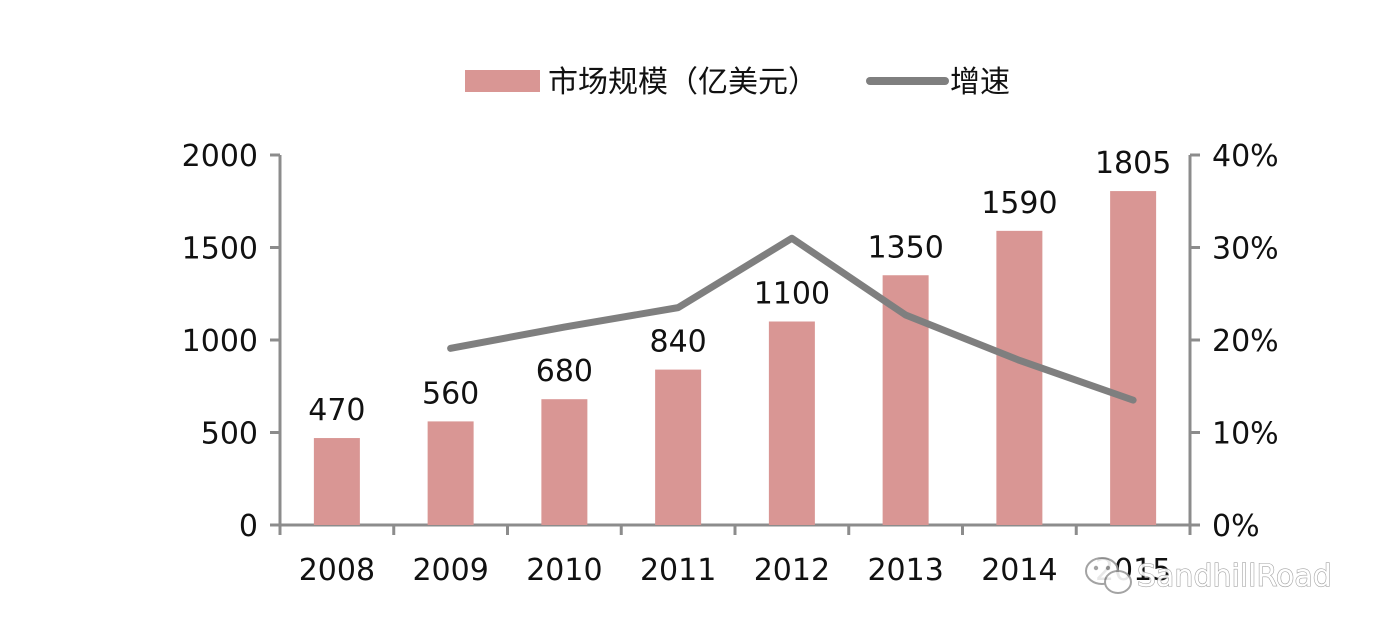  Describe the element at coordinates (792, 570) in the screenshot. I see `x-tick-label: 2012` at that location.